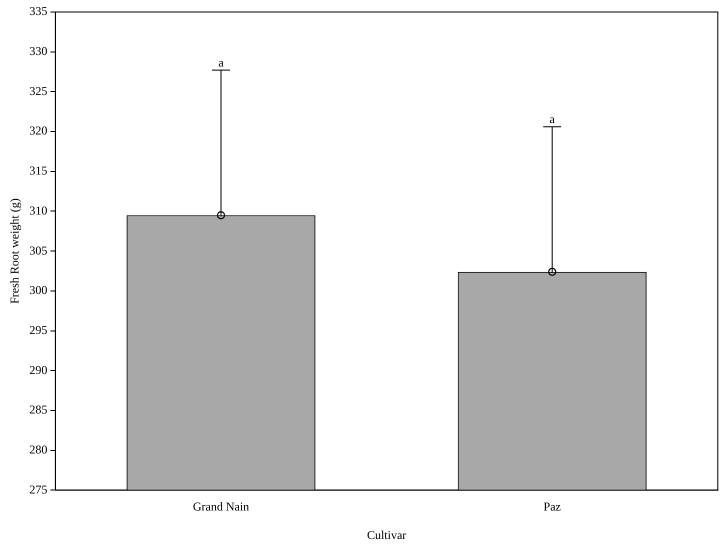 The image size is (723, 551). I want to click on y-tick-label: 335, so click(38, 11).